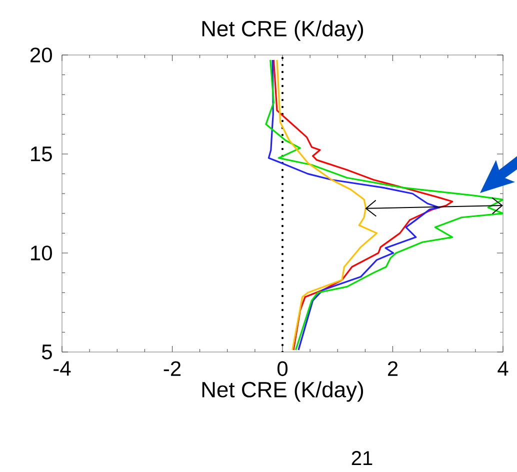 This screenshot has height=472, width=517. Describe the element at coordinates (327, 205) in the screenshot. I see `line-series` at that location.